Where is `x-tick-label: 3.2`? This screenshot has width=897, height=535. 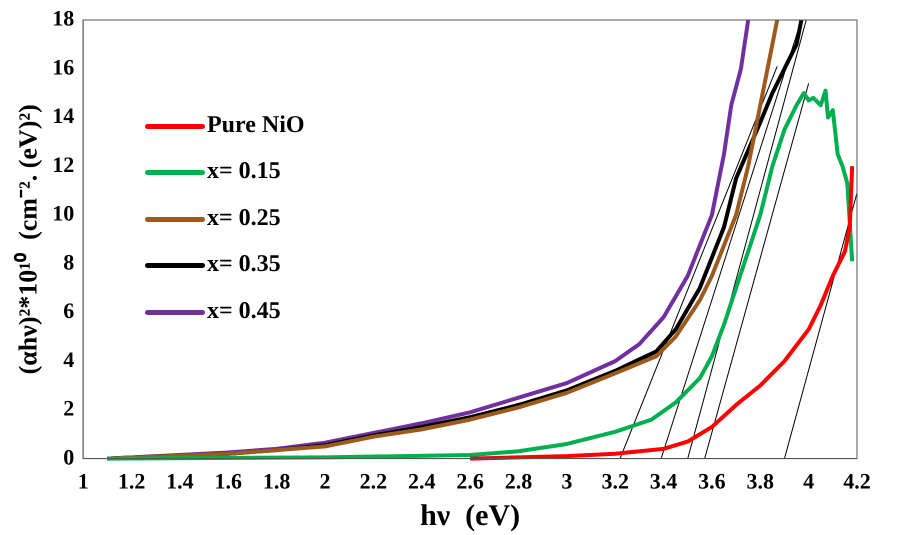
x-tick-label: 3.2 is located at coordinates (615, 481).